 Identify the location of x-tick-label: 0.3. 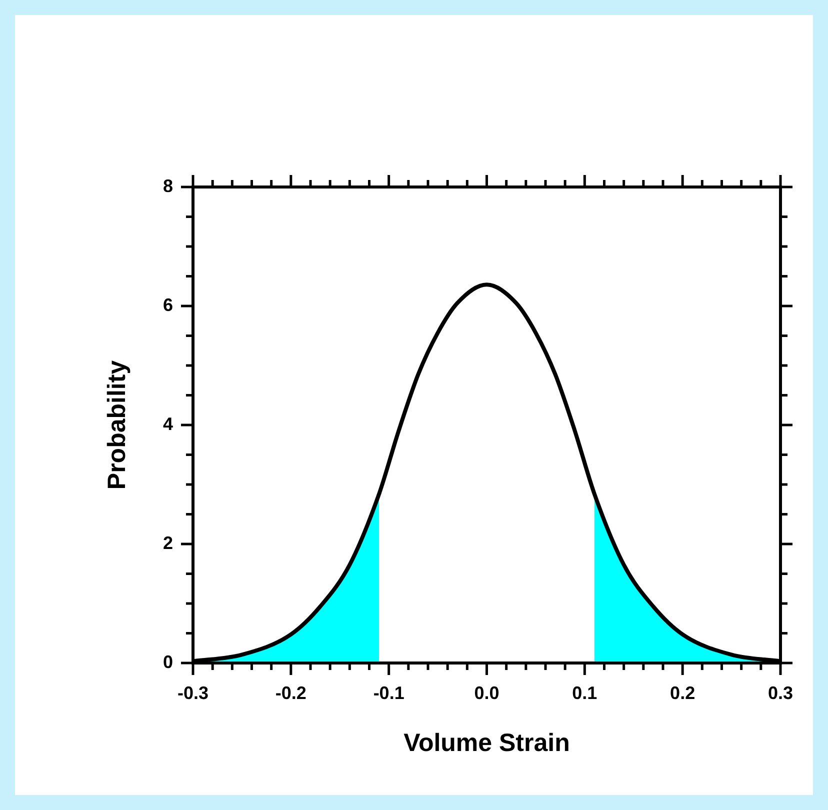
(781, 692).